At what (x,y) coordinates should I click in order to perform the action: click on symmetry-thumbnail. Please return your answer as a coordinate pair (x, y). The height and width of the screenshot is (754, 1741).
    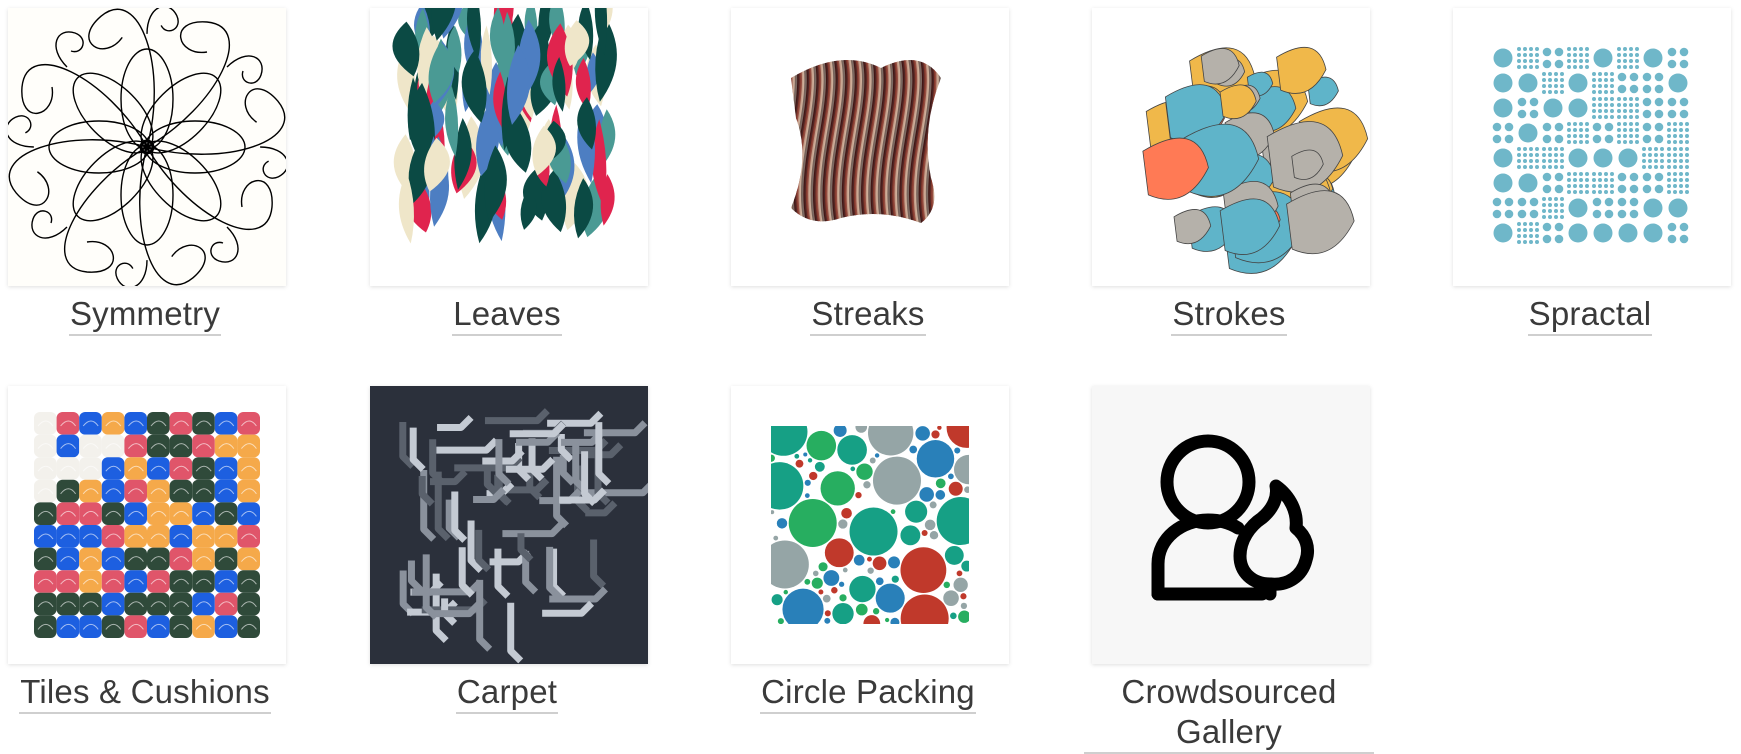
    Looking at the image, I should click on (147, 147).